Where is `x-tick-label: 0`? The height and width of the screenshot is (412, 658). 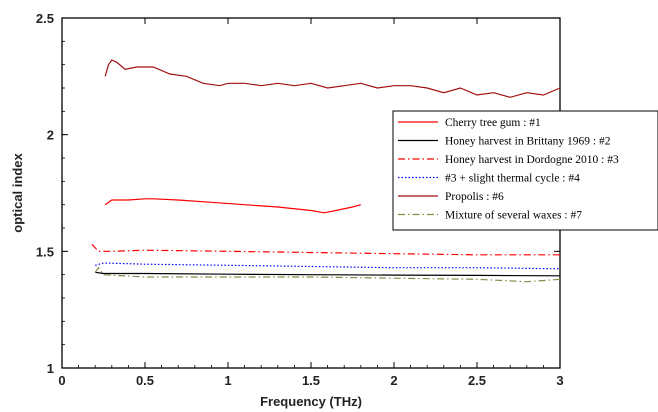 x-tick-label: 0 is located at coordinates (61, 380).